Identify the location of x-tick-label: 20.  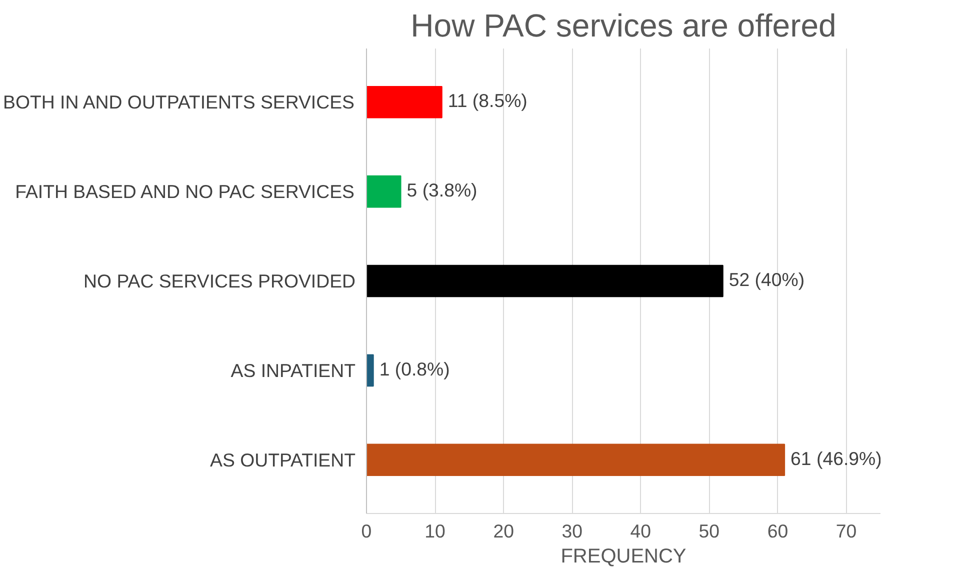
(503, 531).